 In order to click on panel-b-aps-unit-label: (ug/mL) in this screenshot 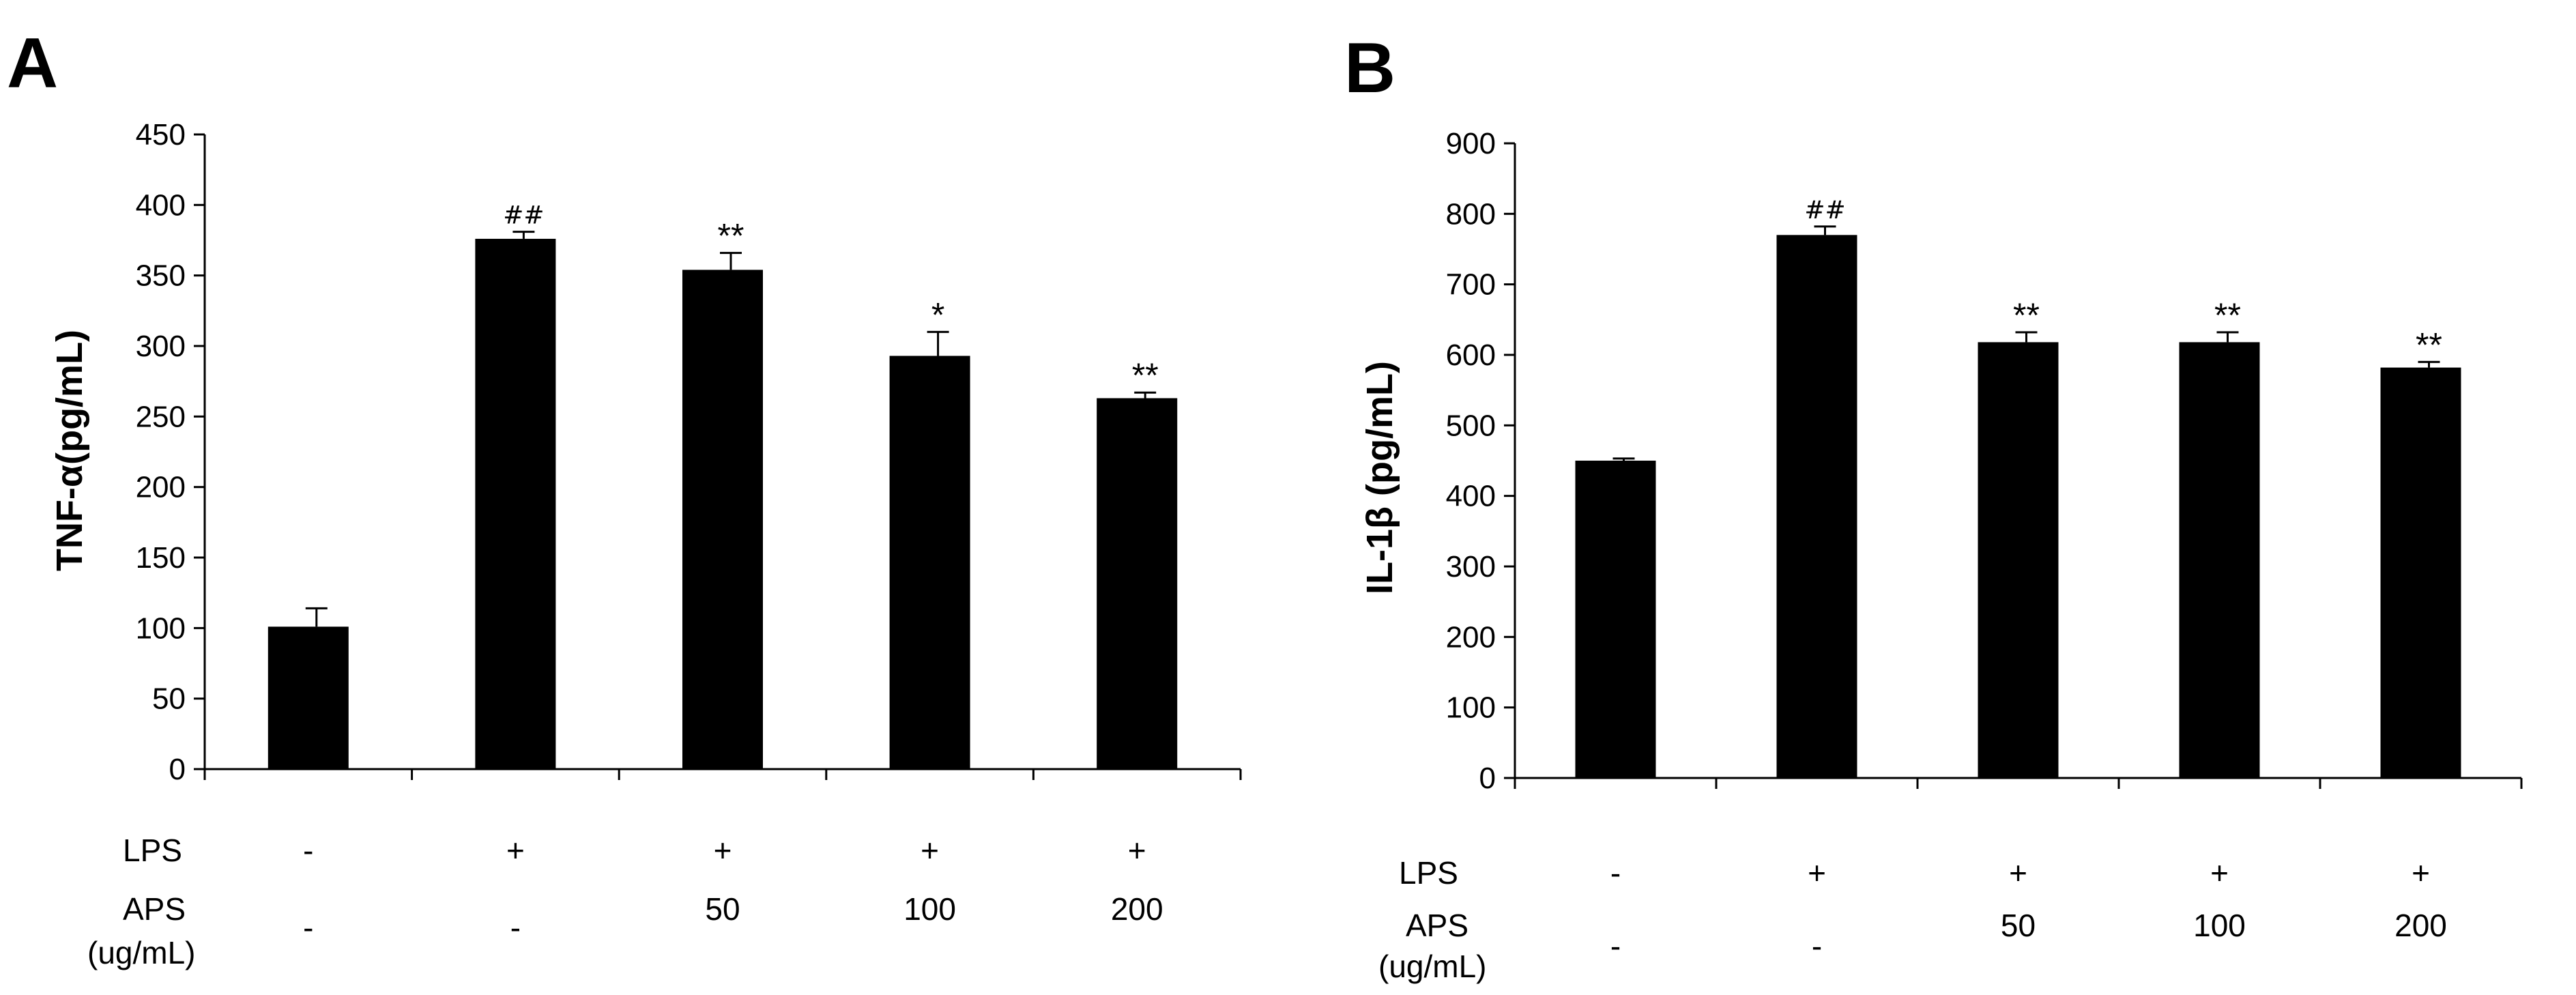, I will do `click(1432, 967)`.